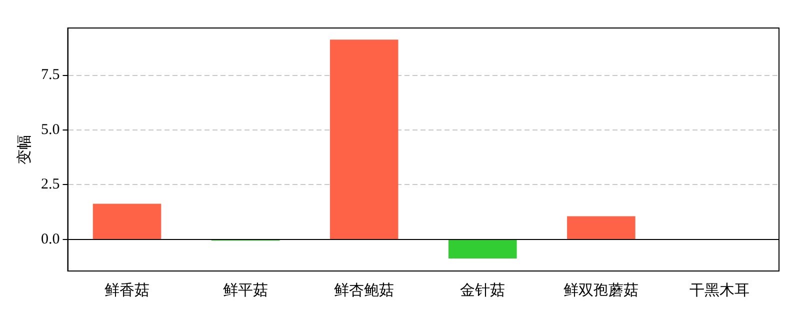  Describe the element at coordinates (364, 290) in the screenshot. I see `x-tick-label: 鲜杏鲍菇` at that location.